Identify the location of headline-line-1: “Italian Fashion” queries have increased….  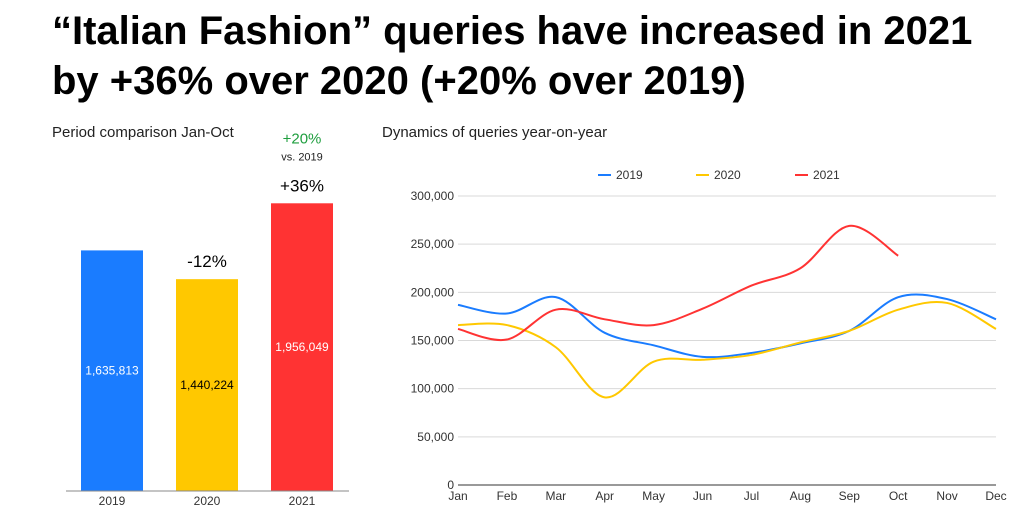
(512, 31).